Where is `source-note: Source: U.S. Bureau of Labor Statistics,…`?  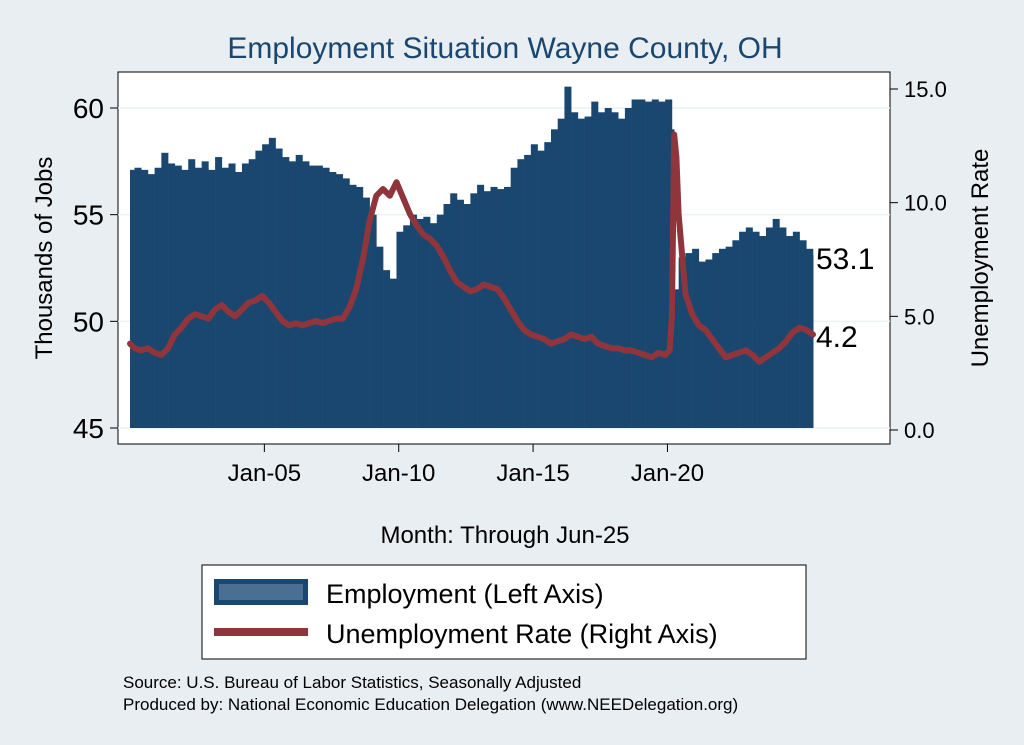
source-note: Source: U.S. Bureau of Labor Statistics,… is located at coordinates (352, 682).